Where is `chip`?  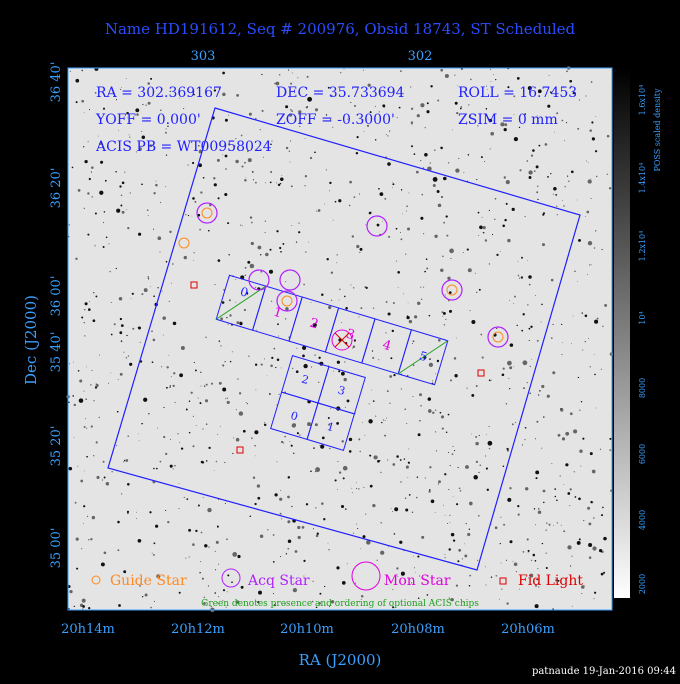 chip is located at coordinates (423, 357).